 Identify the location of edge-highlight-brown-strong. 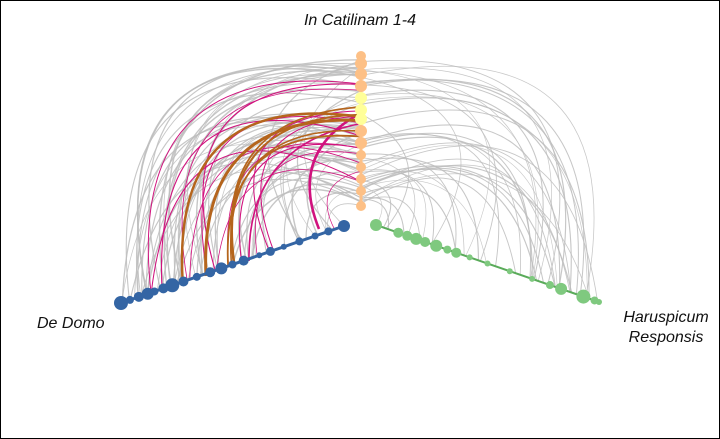
(283, 197).